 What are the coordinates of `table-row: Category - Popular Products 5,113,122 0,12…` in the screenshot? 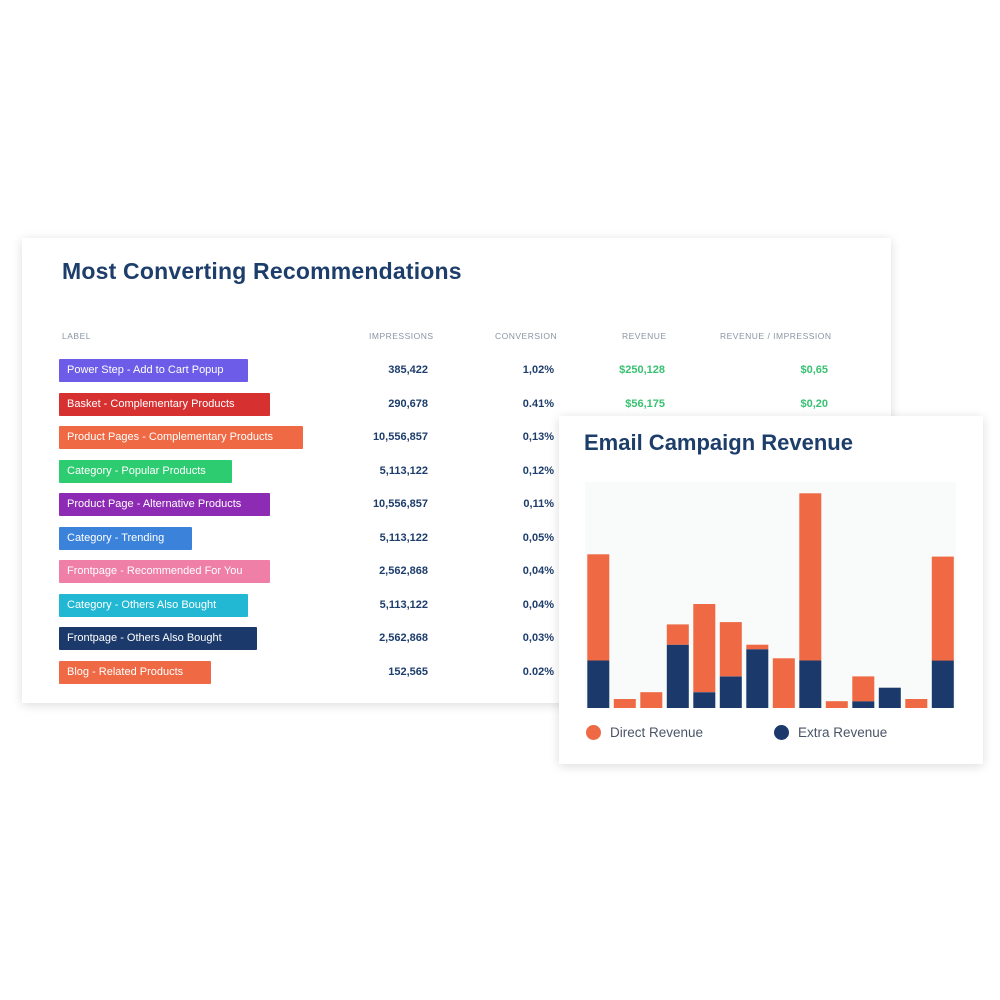 It's located at (456, 471).